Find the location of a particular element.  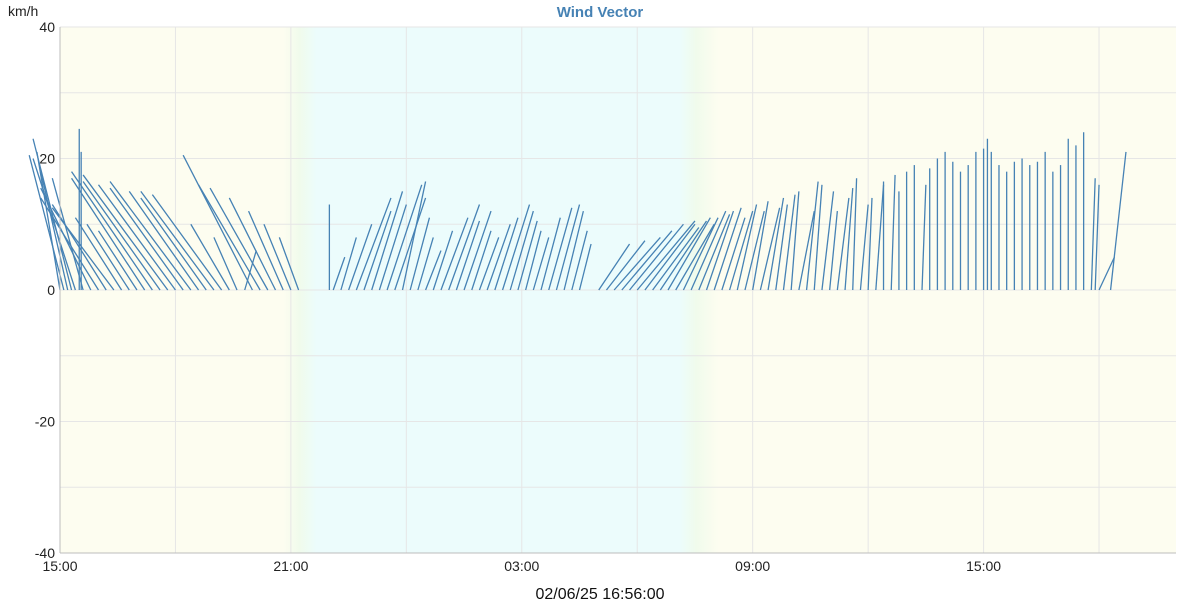

y-tick-label: -40 is located at coordinates (45, 553).